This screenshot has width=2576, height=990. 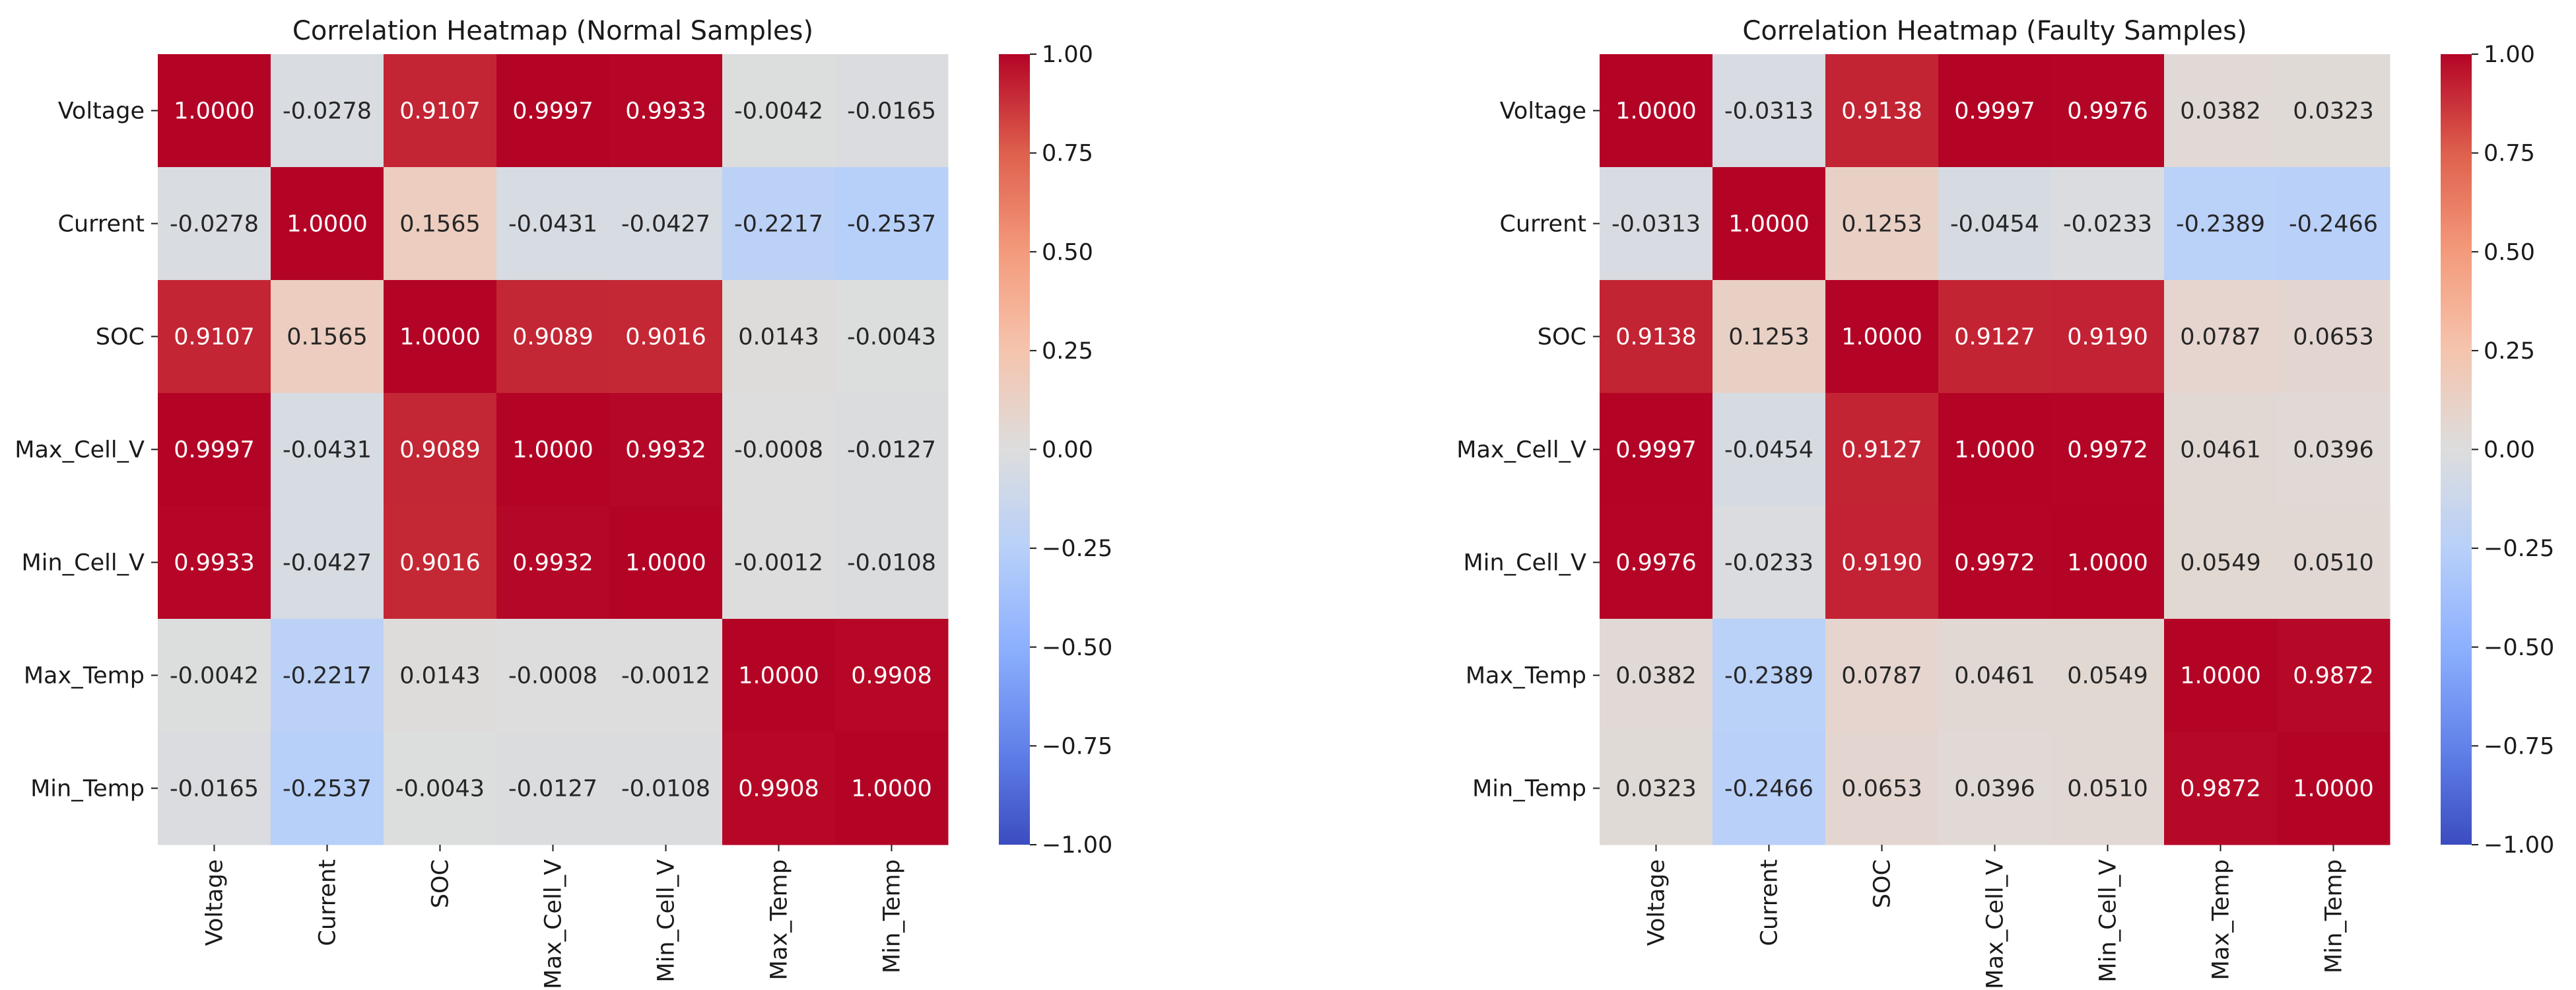 I want to click on x-tick-label-soc: SOC, so click(x=441, y=883).